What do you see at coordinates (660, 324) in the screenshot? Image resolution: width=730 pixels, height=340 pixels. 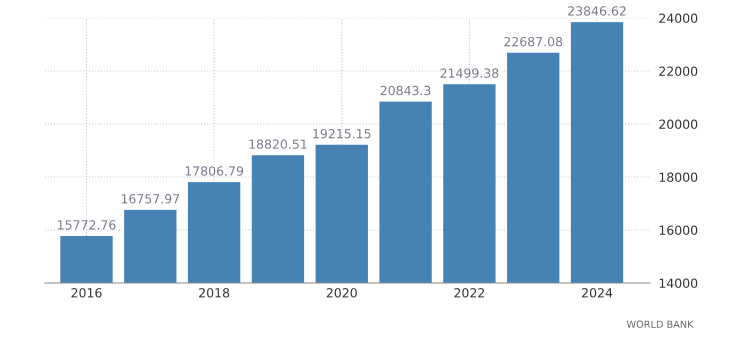 I see `text: WORLD BANK` at bounding box center [660, 324].